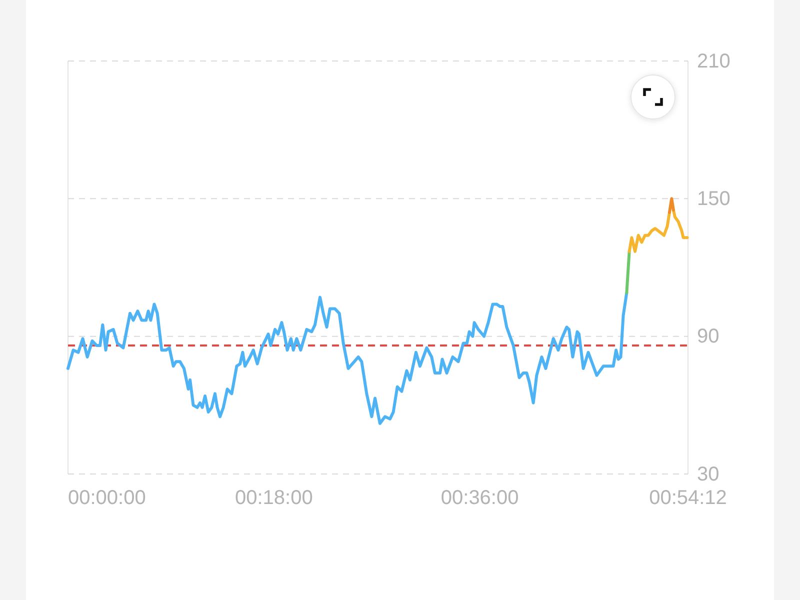  Describe the element at coordinates (708, 337) in the screenshot. I see `y-tick-label: 90` at that location.